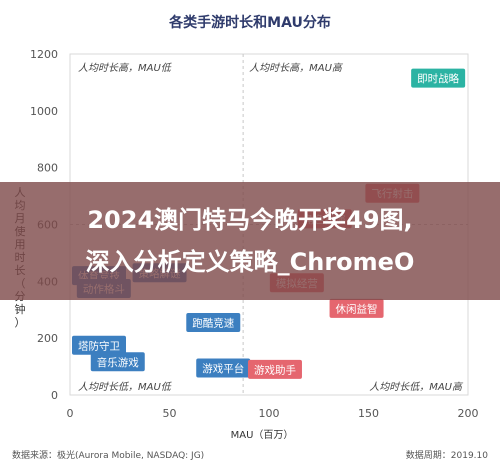 Image resolution: width=500 pixels, height=465 pixels. I want to click on y-tick-label: 1000, so click(44, 111).